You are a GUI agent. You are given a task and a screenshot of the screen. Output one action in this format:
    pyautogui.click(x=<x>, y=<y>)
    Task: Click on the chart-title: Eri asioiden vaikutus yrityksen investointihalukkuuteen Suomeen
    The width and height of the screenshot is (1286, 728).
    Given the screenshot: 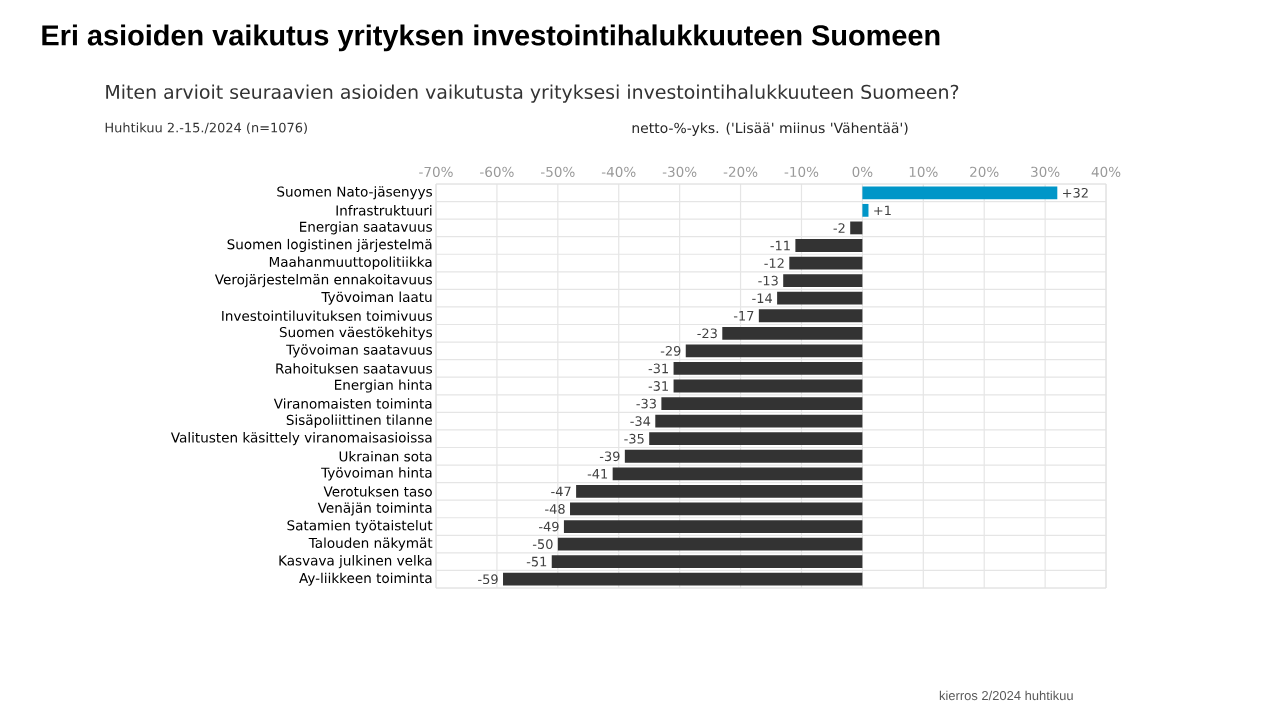 What is the action you would take?
    pyautogui.click(x=491, y=38)
    